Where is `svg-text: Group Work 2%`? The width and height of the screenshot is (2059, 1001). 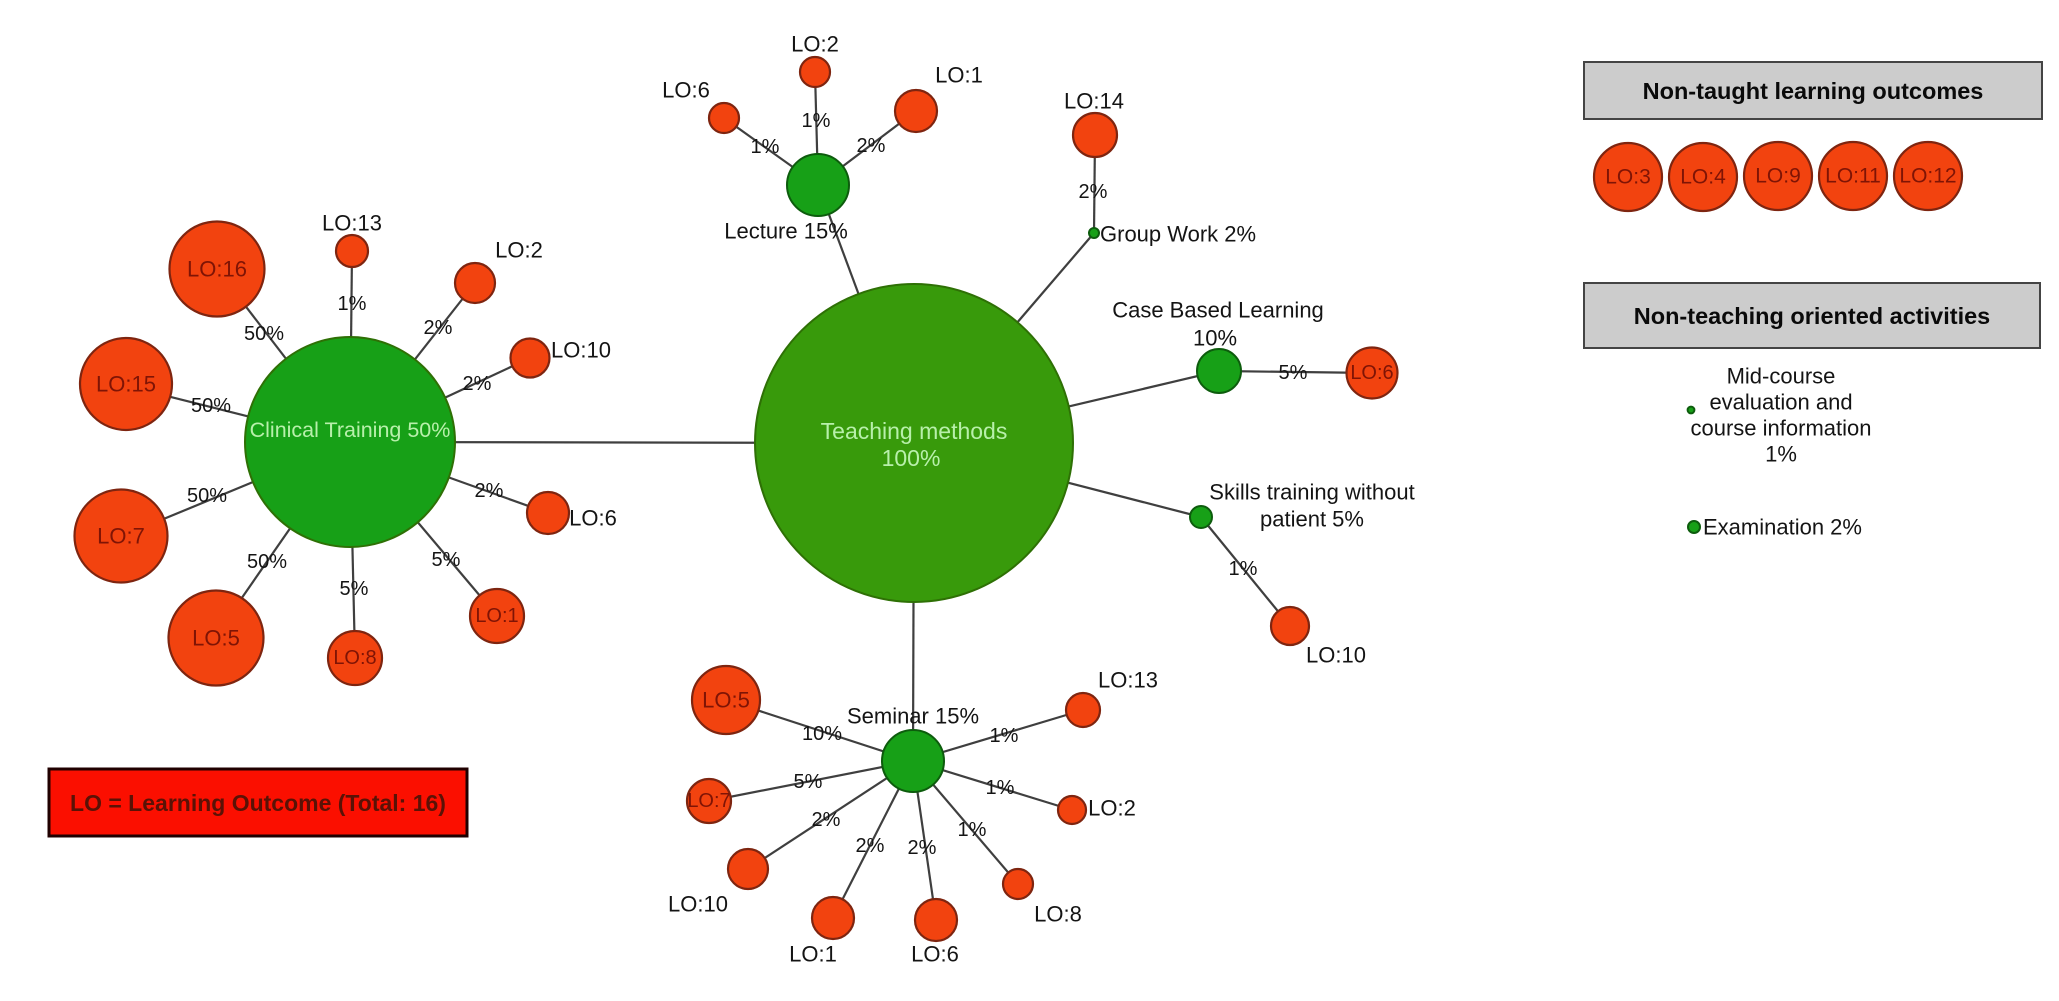
svg-text: Group Work 2% is located at coordinates (1178, 234).